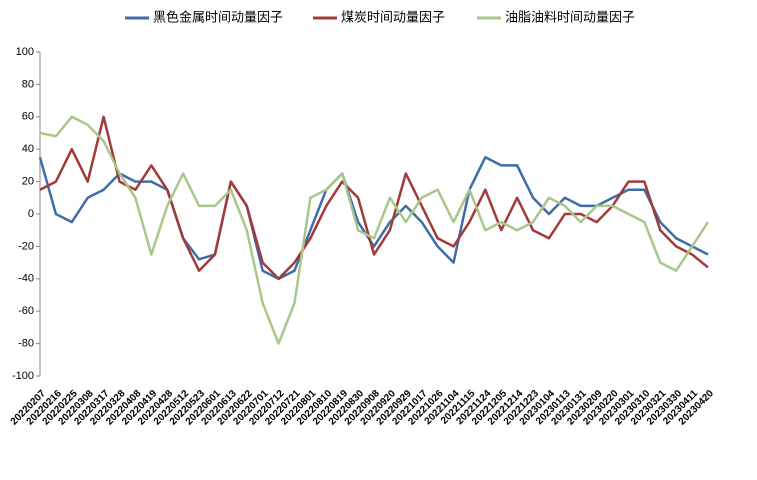 The width and height of the screenshot is (757, 480). I want to click on y-tick-label: -20, so click(26, 246).